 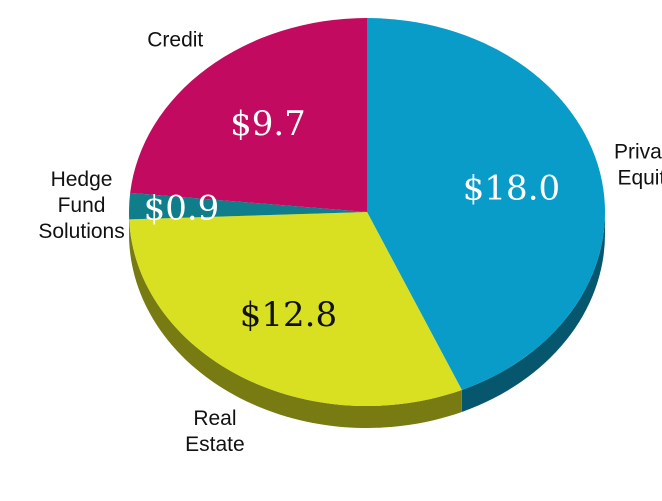 What do you see at coordinates (639, 178) in the screenshot?
I see `category-label-line: Equity` at bounding box center [639, 178].